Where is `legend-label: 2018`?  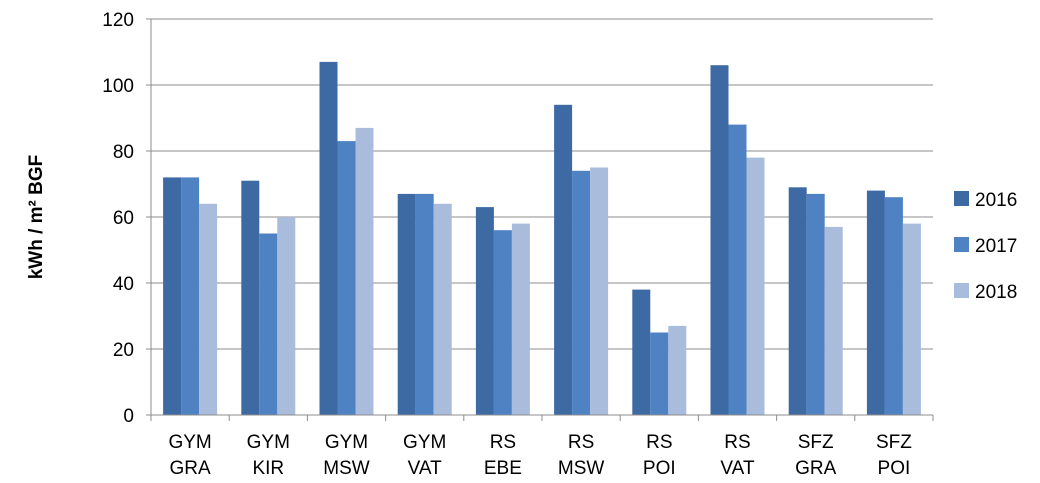 legend-label: 2018 is located at coordinates (996, 292).